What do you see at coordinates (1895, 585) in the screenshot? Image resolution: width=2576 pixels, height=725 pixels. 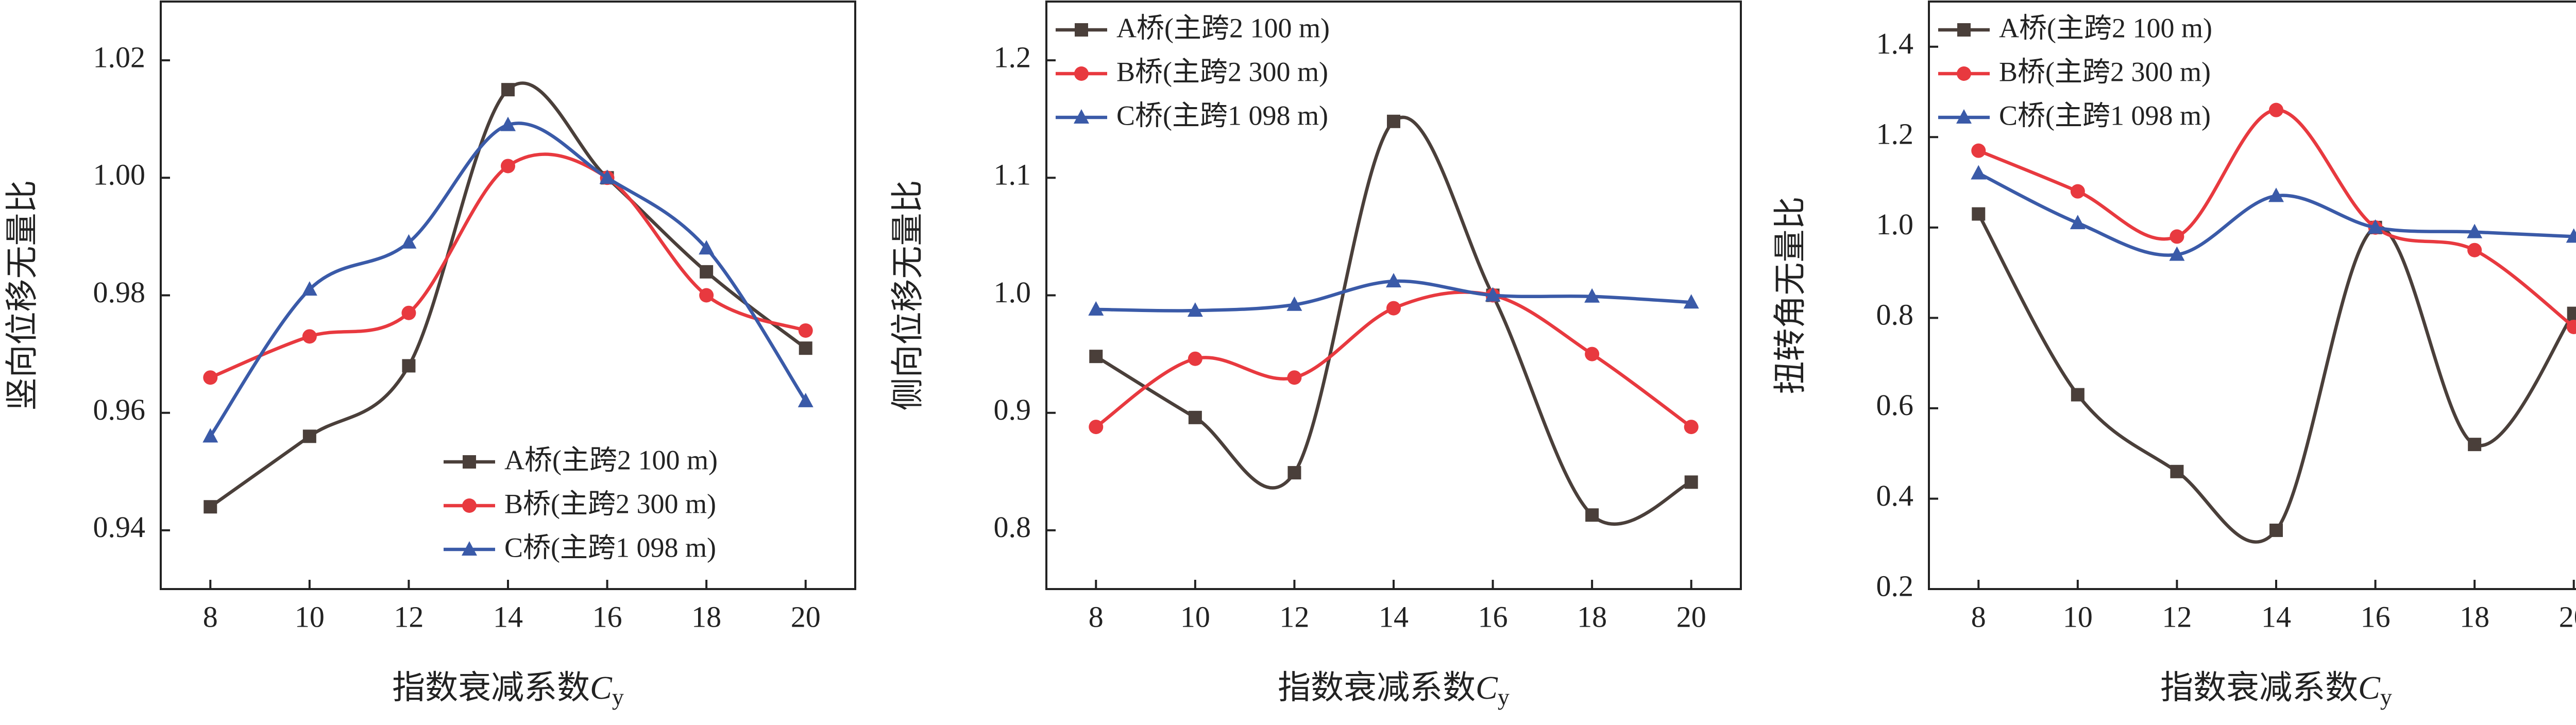 I see `y-tick-label: 0.2` at bounding box center [1895, 585].